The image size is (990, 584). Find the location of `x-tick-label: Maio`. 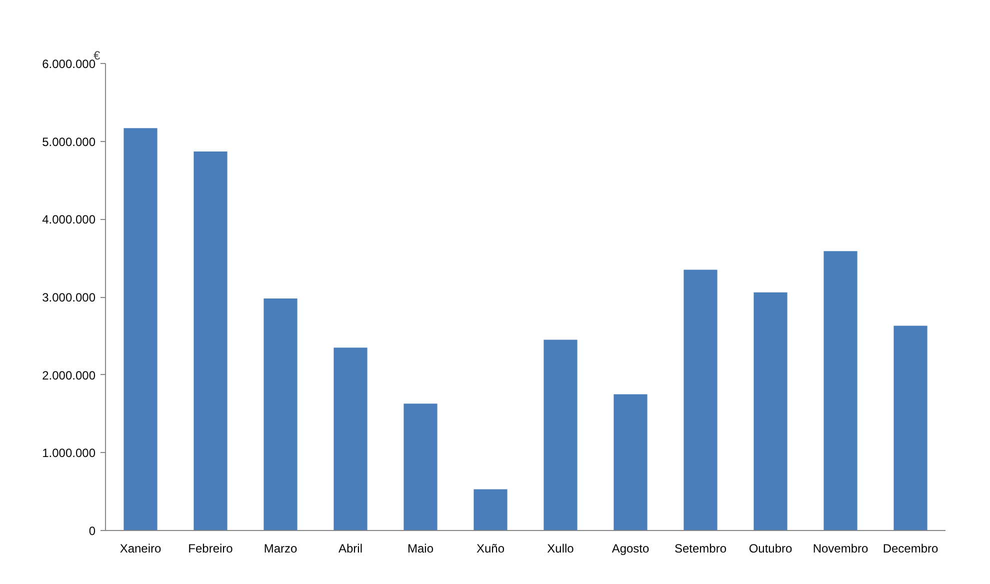

x-tick-label: Maio is located at coordinates (420, 549).